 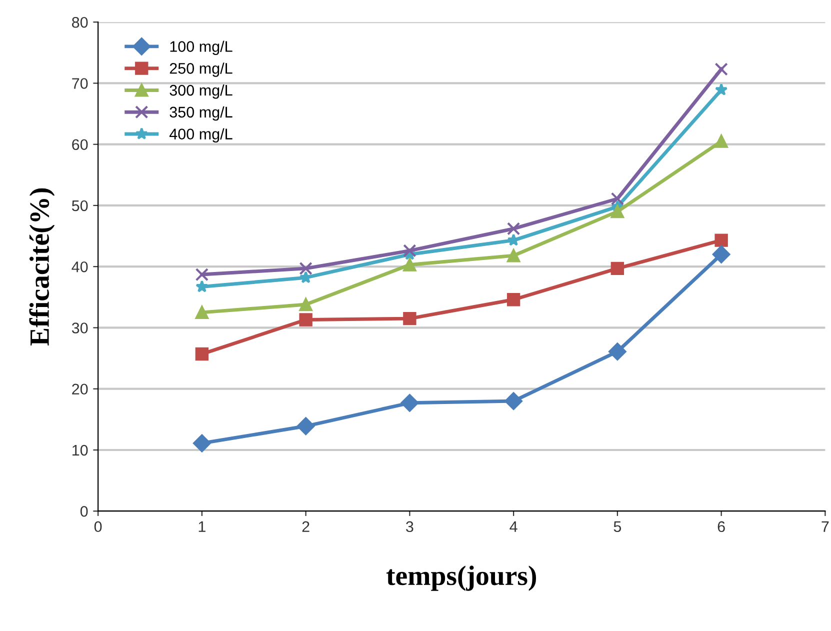 What do you see at coordinates (514, 526) in the screenshot?
I see `x-tick-label: 4` at bounding box center [514, 526].